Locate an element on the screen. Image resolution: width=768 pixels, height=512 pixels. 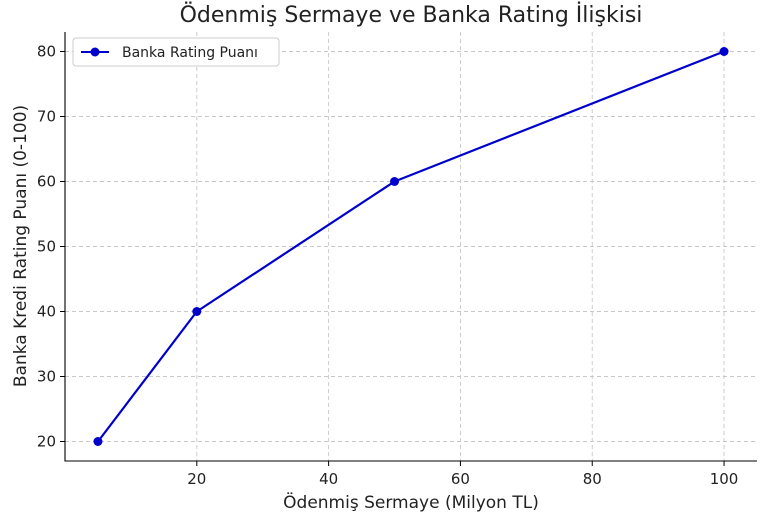
legend-label: Banka Rating Puanı is located at coordinates (190, 53).